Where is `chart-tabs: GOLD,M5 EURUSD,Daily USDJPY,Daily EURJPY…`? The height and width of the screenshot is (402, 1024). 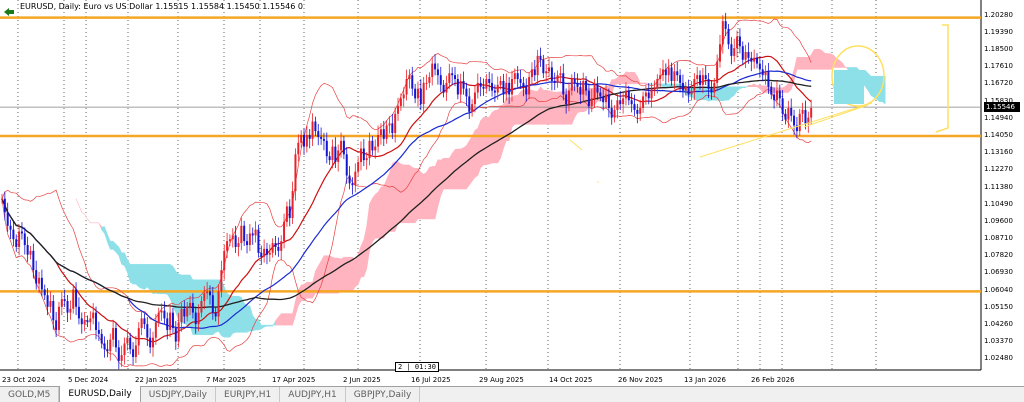 chart-tabs: GOLD,M5 EURUSD,Daily USDJPY,Daily EURJPY… is located at coordinates (512, 394).